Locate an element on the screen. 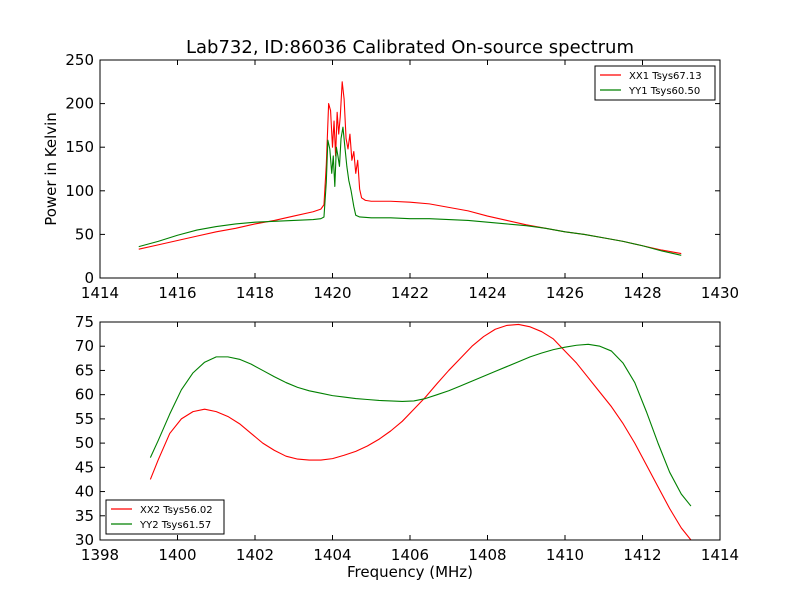 The height and width of the screenshot is (600, 800). x-tick-label: 1416 is located at coordinates (177, 293).